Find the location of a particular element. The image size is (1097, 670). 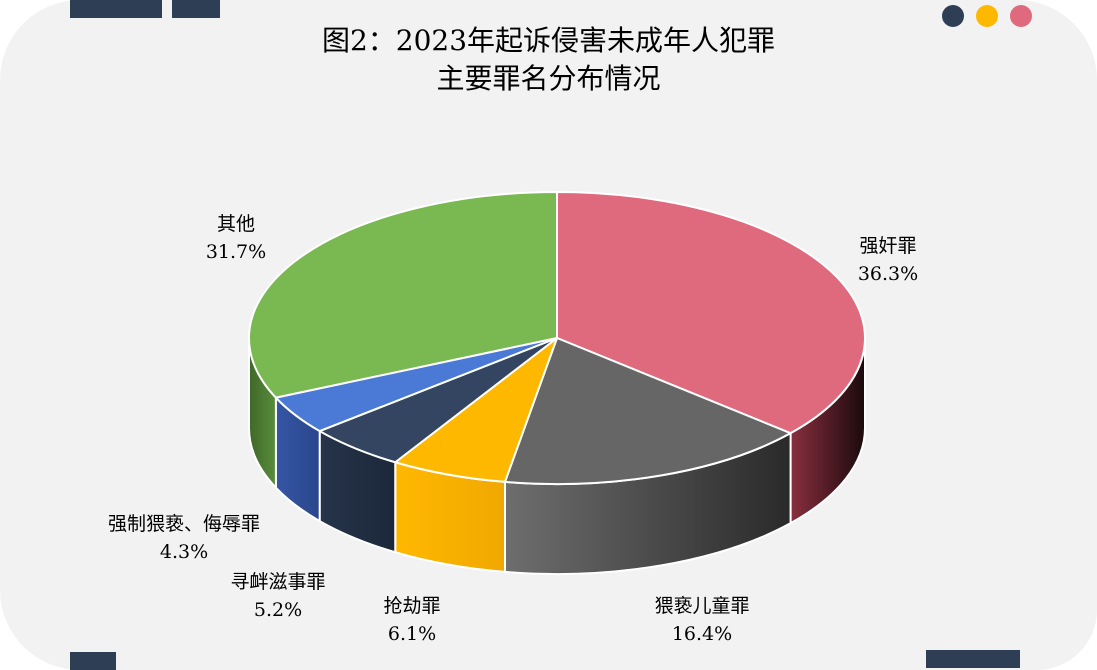

decor-bar-bottom-left is located at coordinates (93, 661).